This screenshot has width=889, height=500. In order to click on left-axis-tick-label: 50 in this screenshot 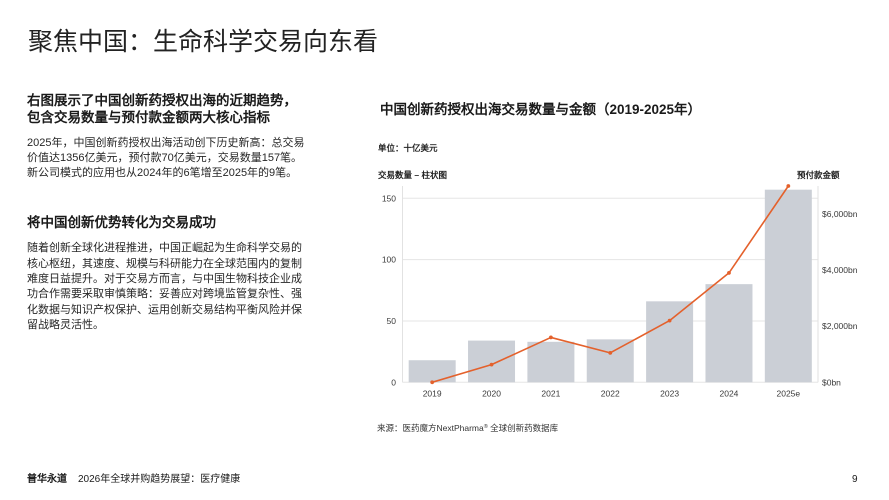, I will do `click(392, 321)`.